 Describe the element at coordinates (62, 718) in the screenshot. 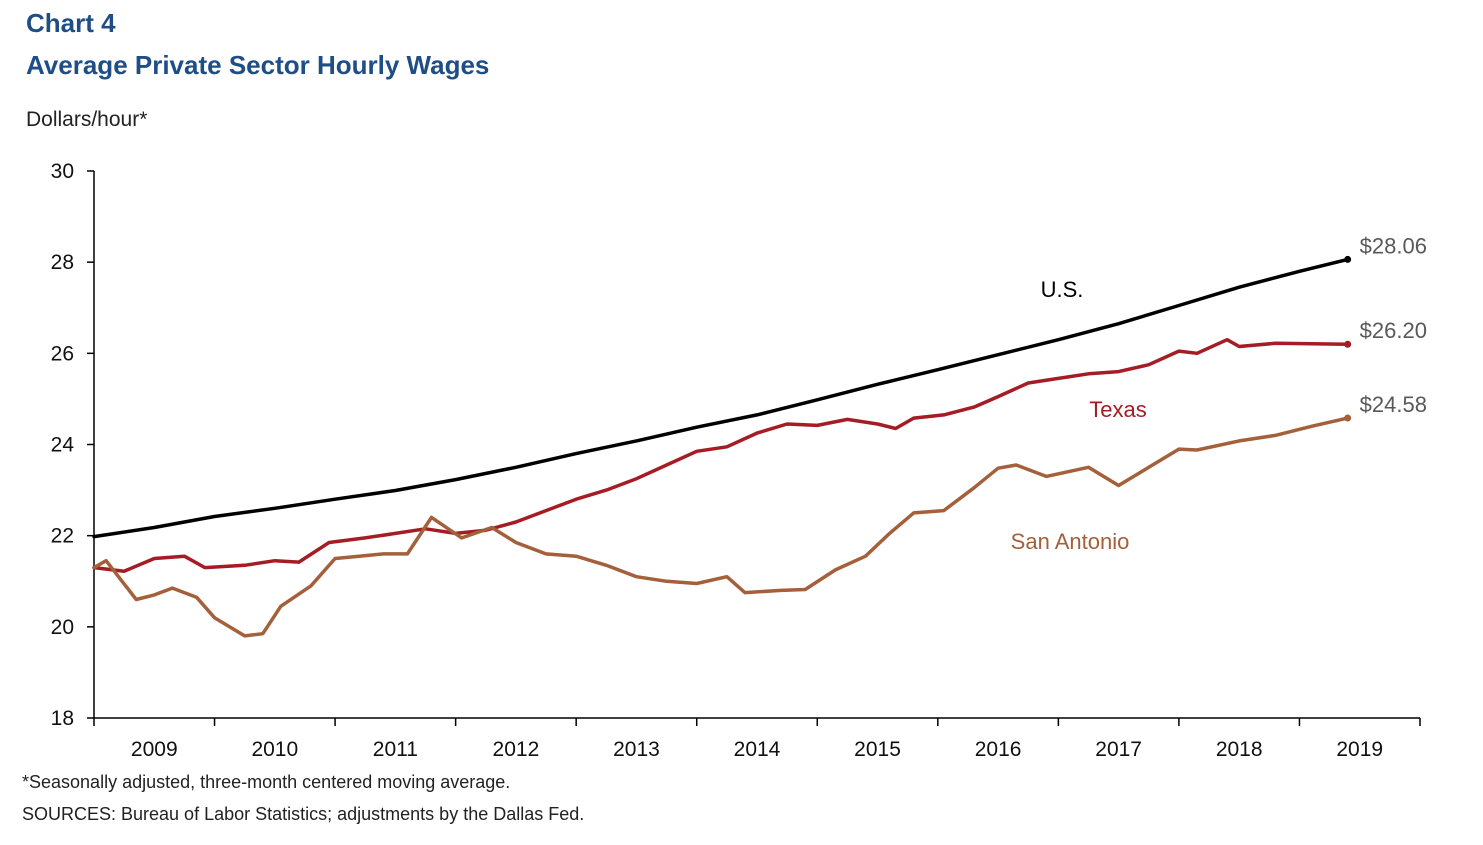

I see `y-tick-label: 18` at that location.